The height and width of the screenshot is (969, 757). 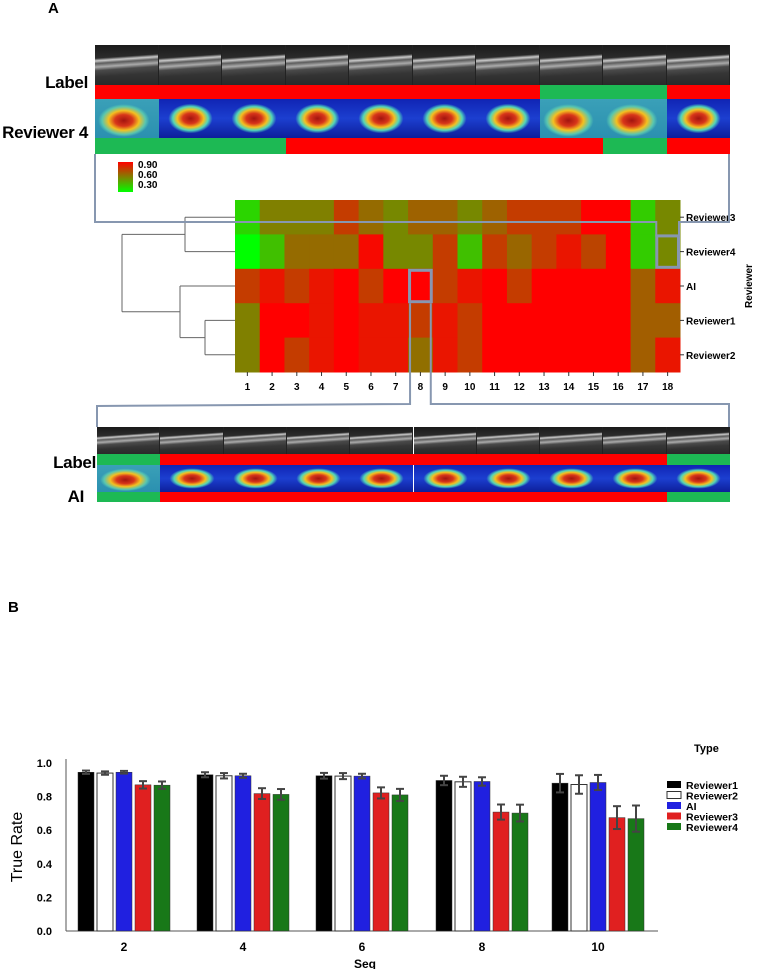 I want to click on legend-label: Reviewer1, so click(x=712, y=786).